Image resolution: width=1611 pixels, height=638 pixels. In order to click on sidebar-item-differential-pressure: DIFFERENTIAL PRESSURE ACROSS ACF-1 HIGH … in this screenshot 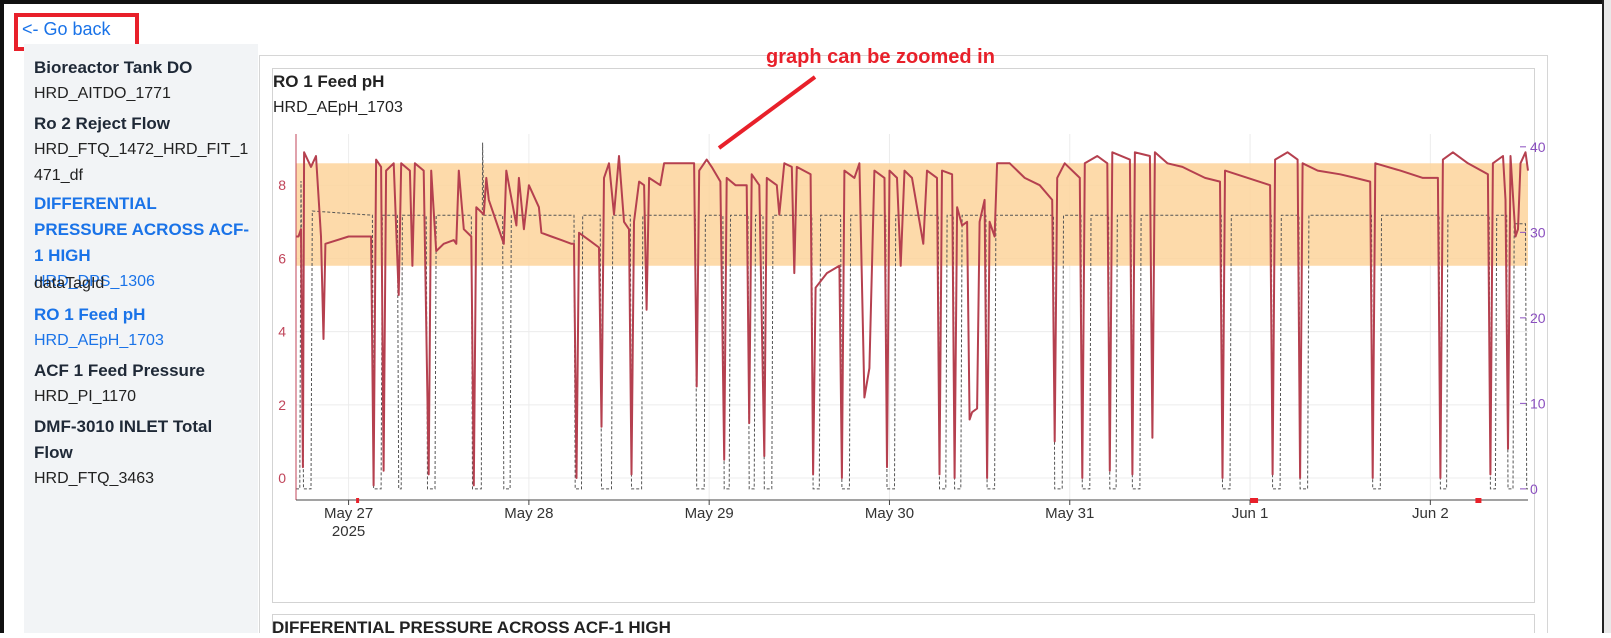, I will do `click(144, 243)`.